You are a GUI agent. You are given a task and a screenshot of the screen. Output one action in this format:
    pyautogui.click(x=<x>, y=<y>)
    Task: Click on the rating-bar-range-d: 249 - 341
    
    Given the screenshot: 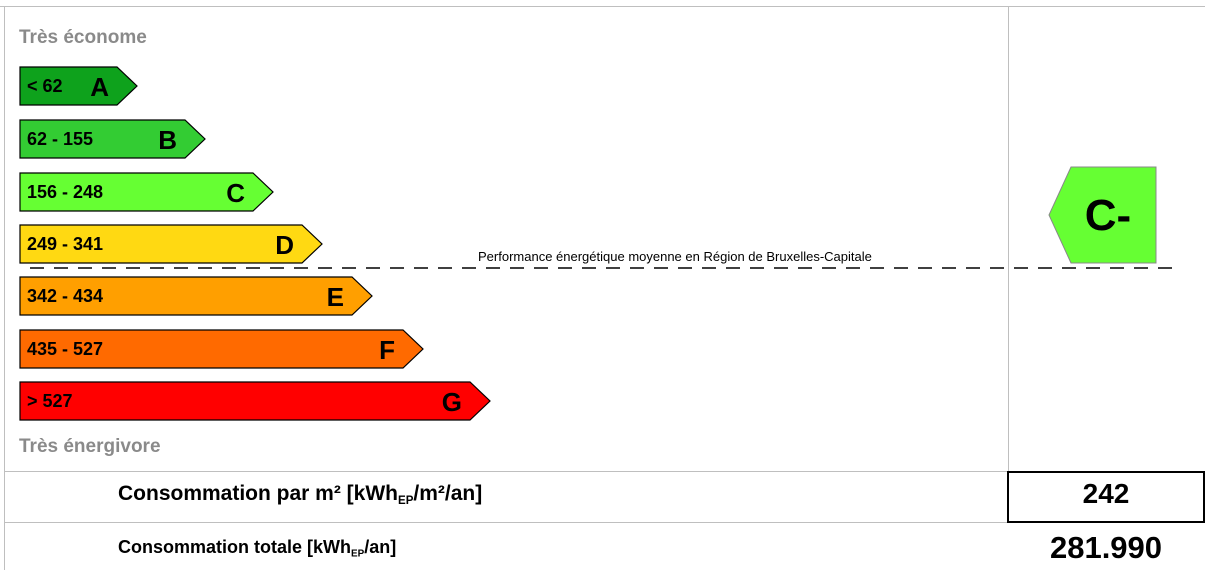 What is the action you would take?
    pyautogui.click(x=65, y=244)
    